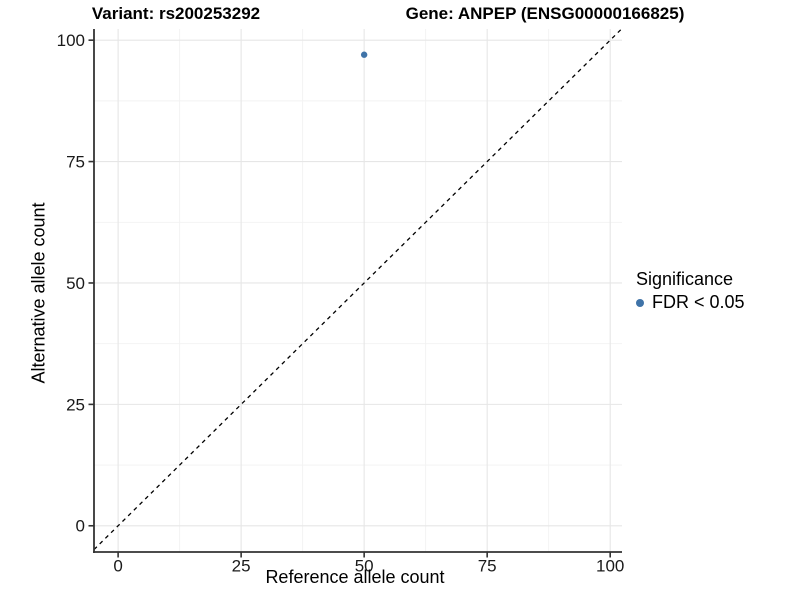 This screenshot has height=600, width=800. I want to click on data-points, so click(364, 54).